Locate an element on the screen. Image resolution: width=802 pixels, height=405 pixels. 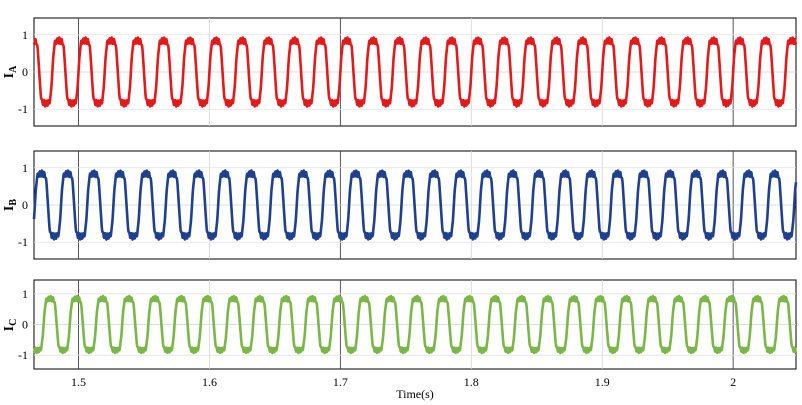
phase-c-ylabel-main: I is located at coordinates (9, 328).